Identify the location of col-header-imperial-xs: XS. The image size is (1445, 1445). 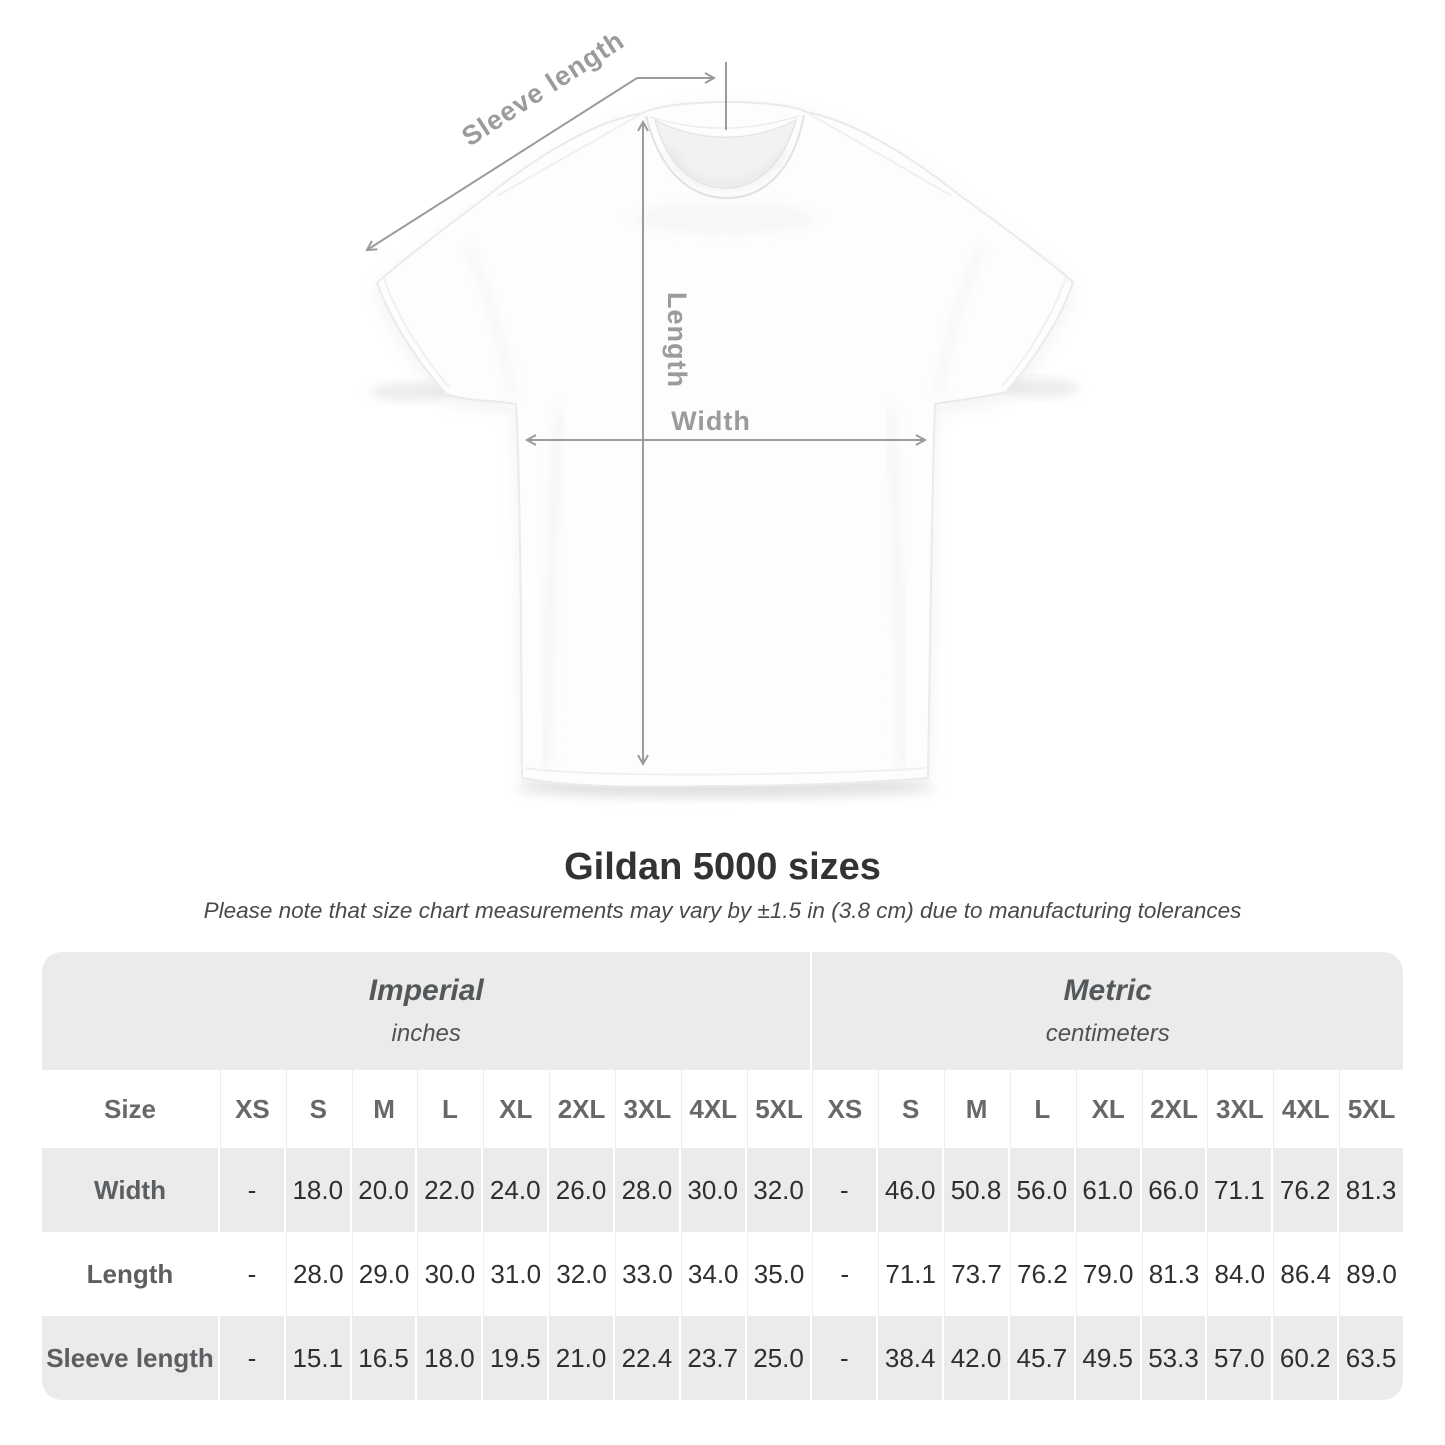
(252, 1109).